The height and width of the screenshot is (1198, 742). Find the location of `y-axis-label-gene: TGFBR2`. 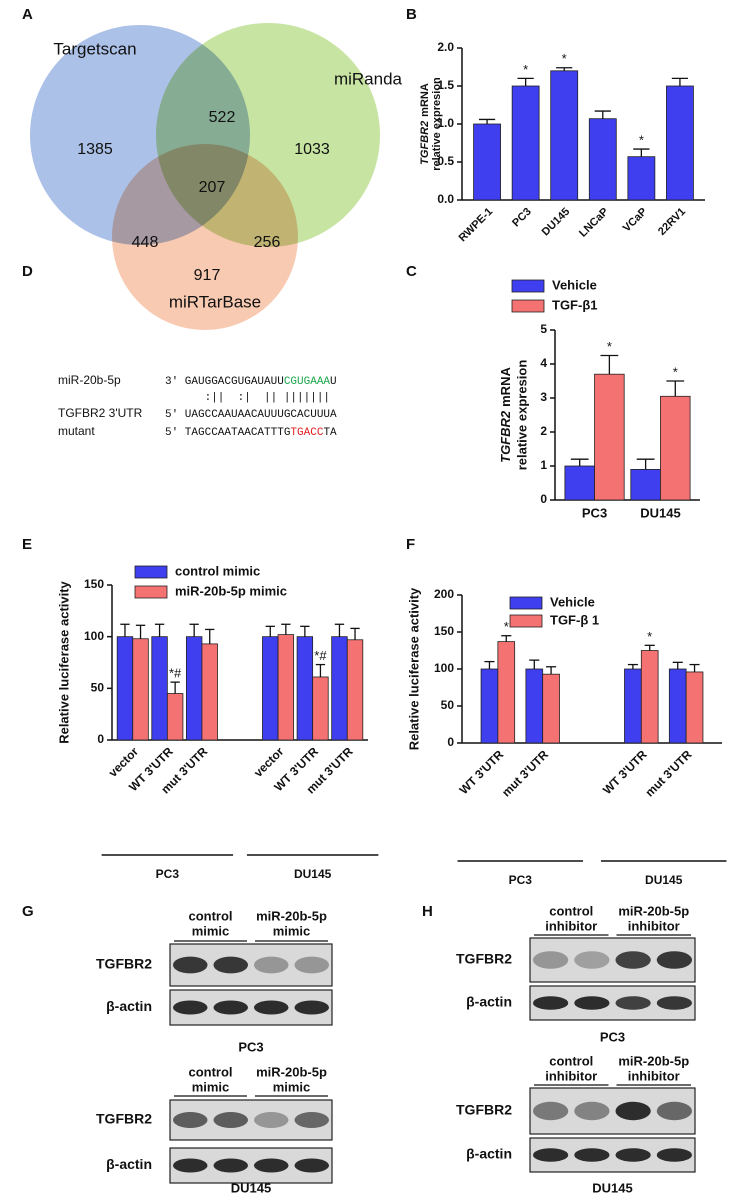

y-axis-label-gene: TGFBR2 is located at coordinates (505, 436).